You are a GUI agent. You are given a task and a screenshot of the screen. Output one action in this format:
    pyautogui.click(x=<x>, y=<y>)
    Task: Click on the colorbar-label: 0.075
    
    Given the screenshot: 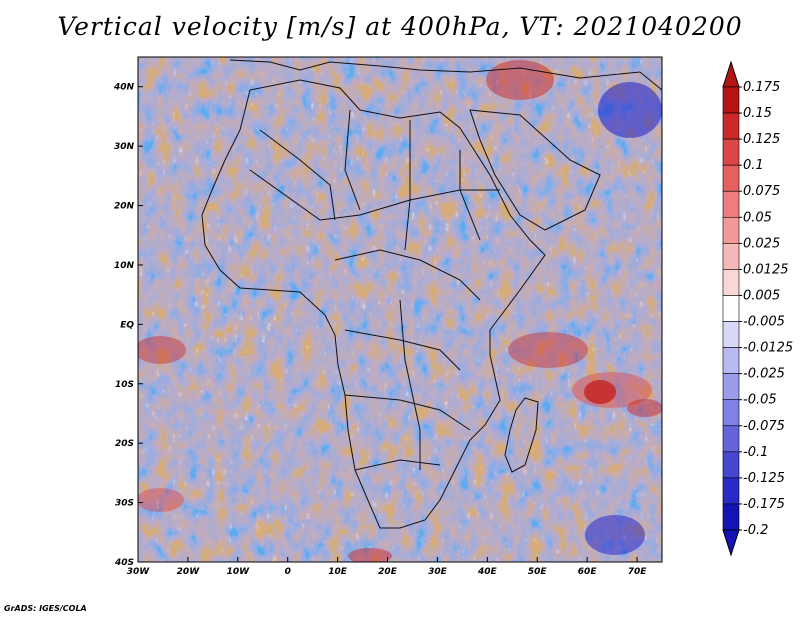 What is the action you would take?
    pyautogui.click(x=761, y=191)
    